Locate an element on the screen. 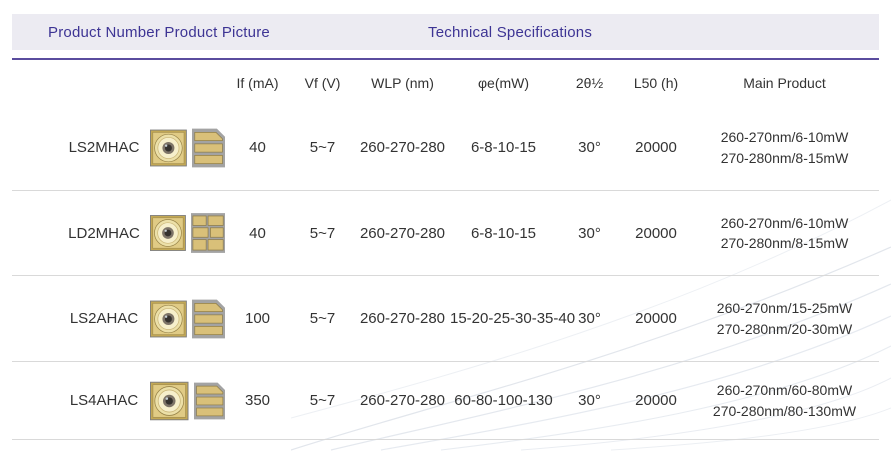 The width and height of the screenshot is (891, 452). main-product-line2: 270-280nm/80-130mW is located at coordinates (784, 410).